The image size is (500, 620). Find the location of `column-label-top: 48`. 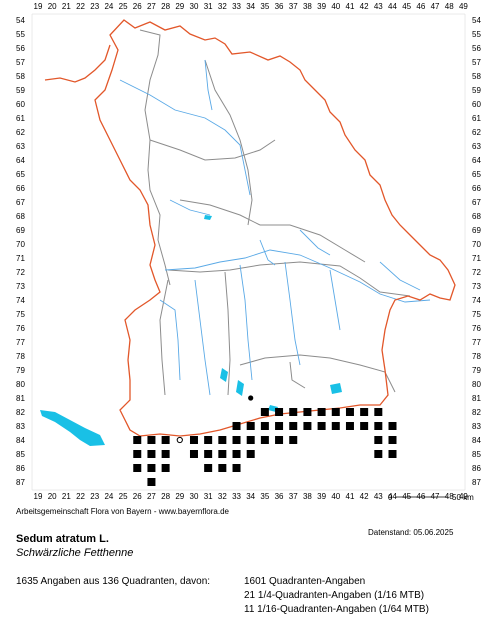

column-label-top: 48 is located at coordinates (449, 6).